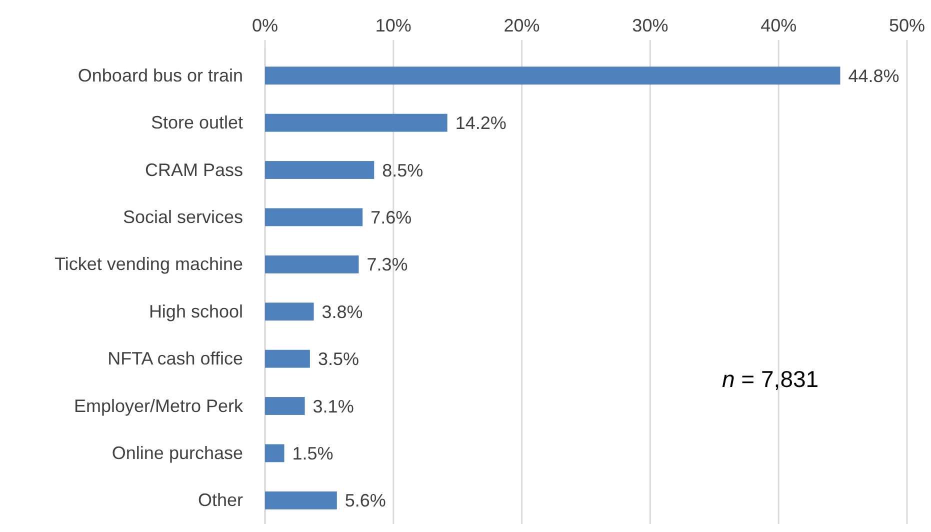  Describe the element at coordinates (195, 311) in the screenshot. I see `y-tick-label: High school` at that location.